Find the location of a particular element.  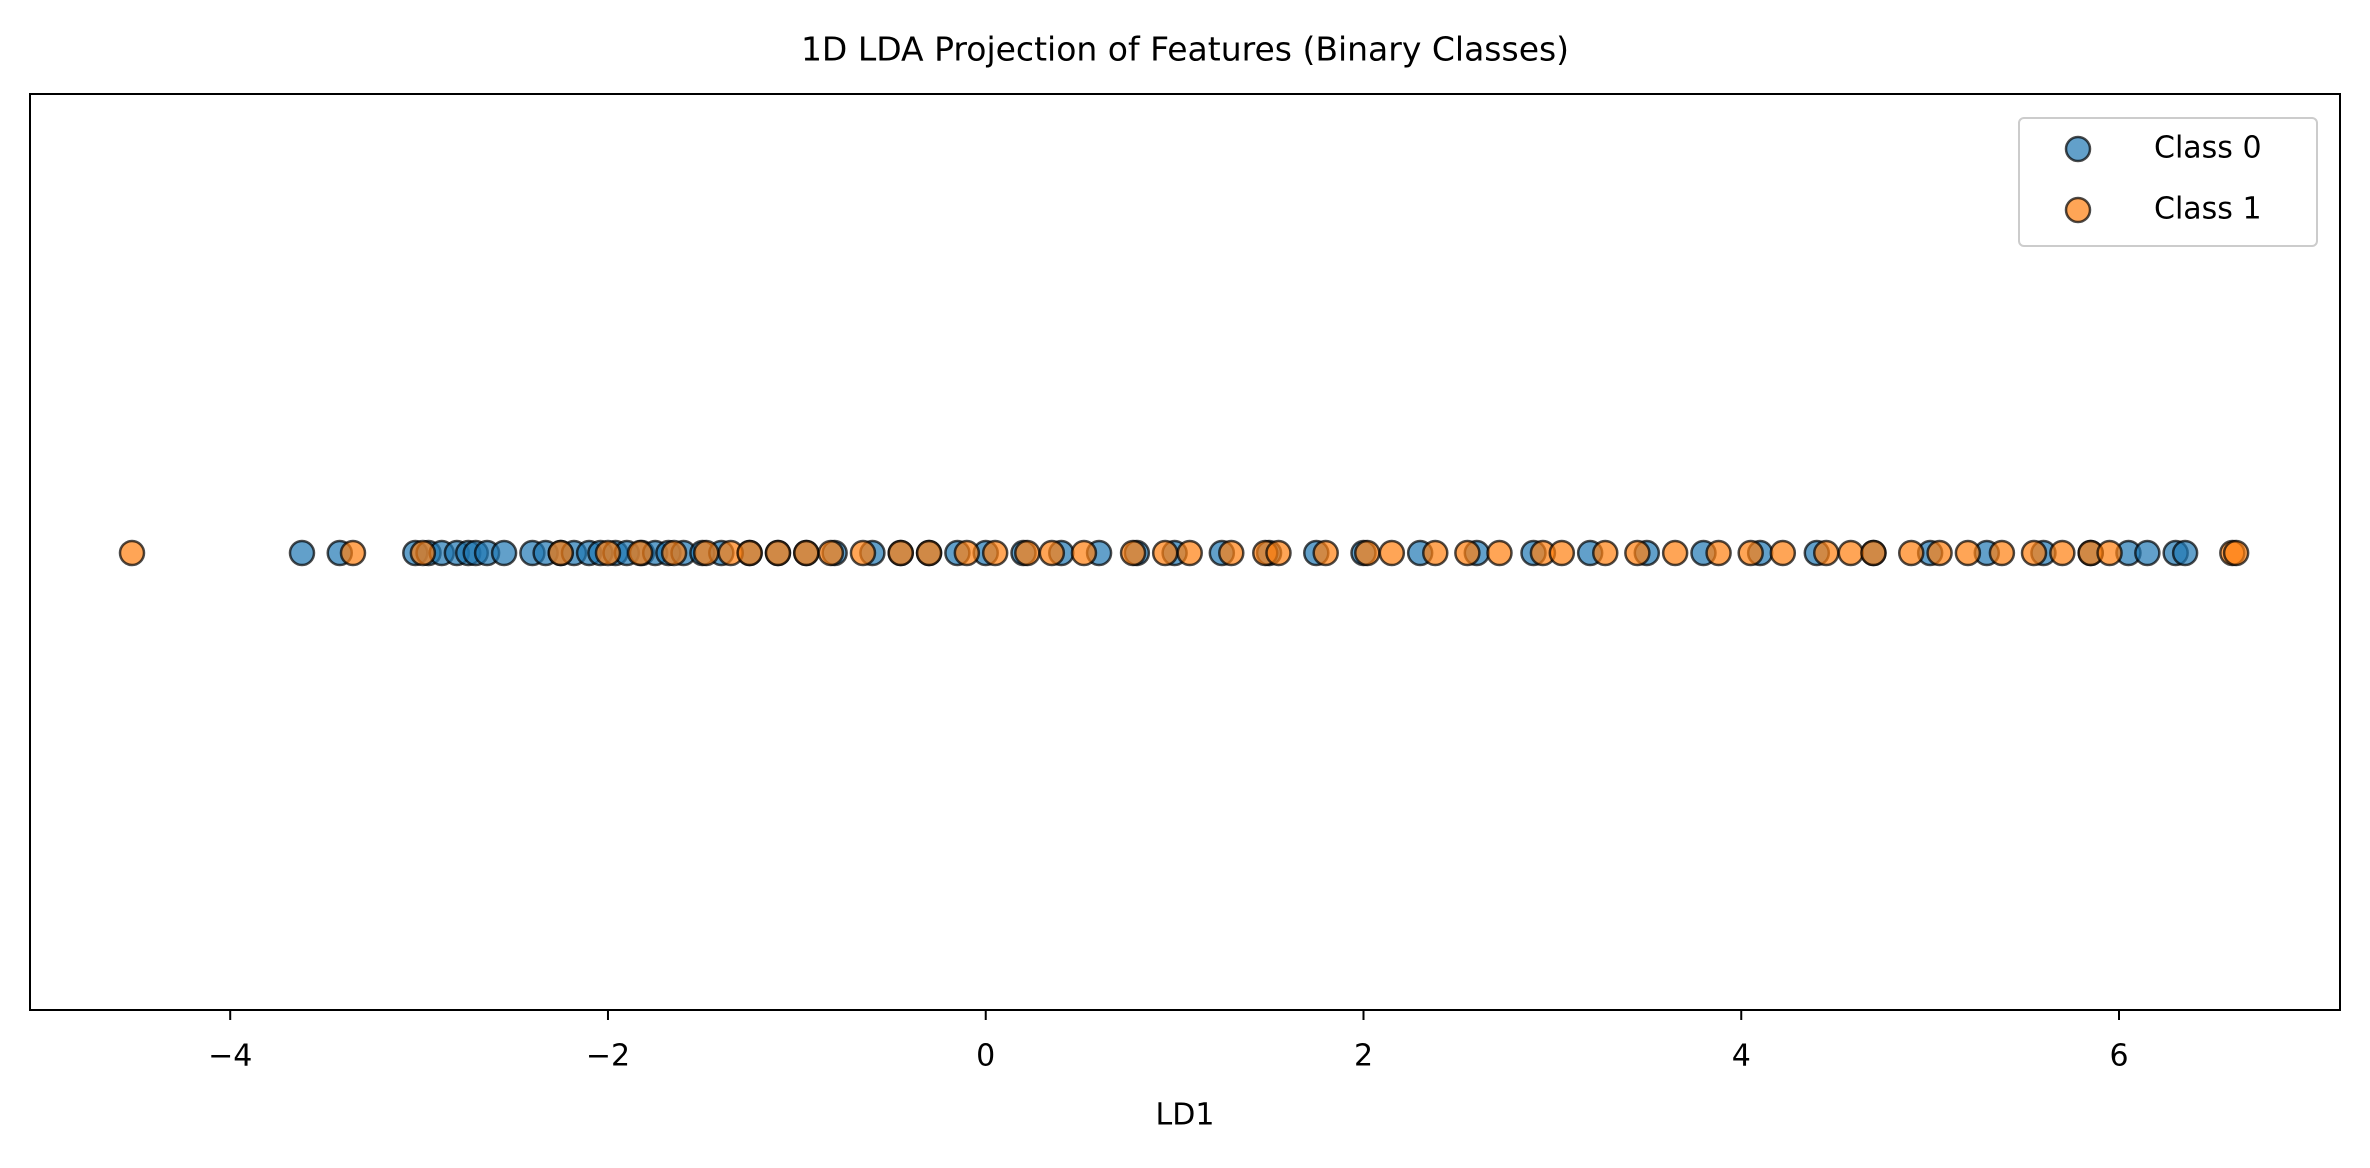

x-tick-label: 4 is located at coordinates (1741, 1056).